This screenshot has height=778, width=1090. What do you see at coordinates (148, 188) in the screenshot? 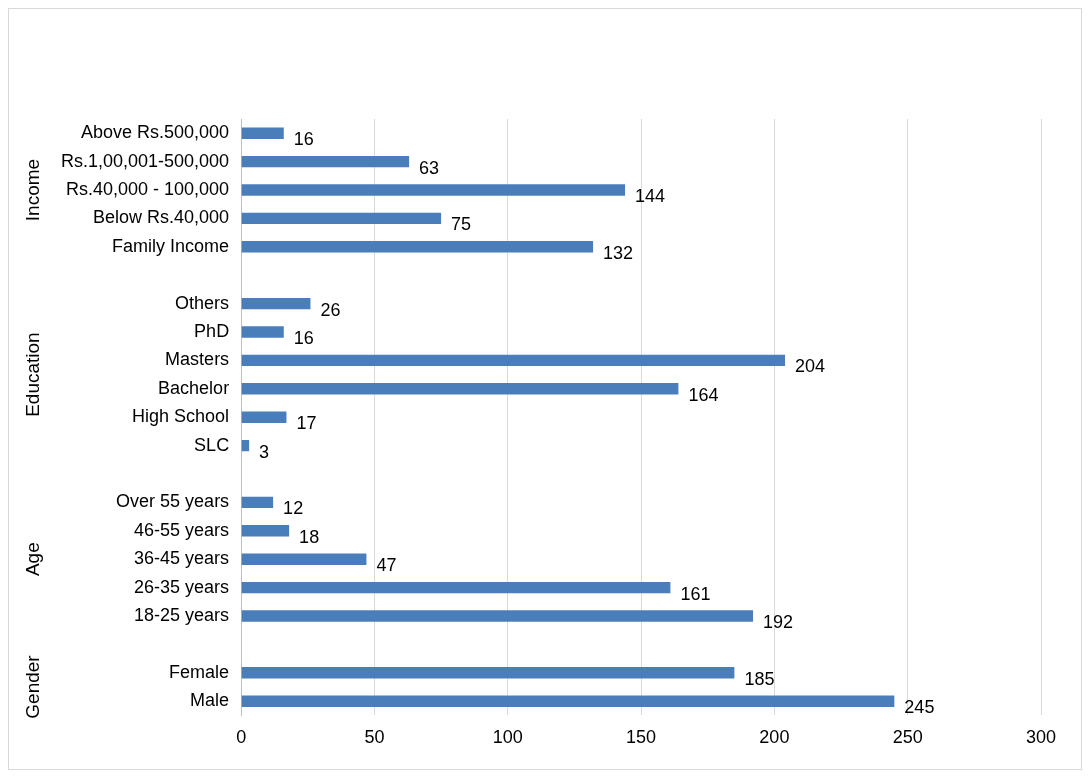
I see `y-tick-label: Rs.40,000 - 100,000` at bounding box center [148, 188].